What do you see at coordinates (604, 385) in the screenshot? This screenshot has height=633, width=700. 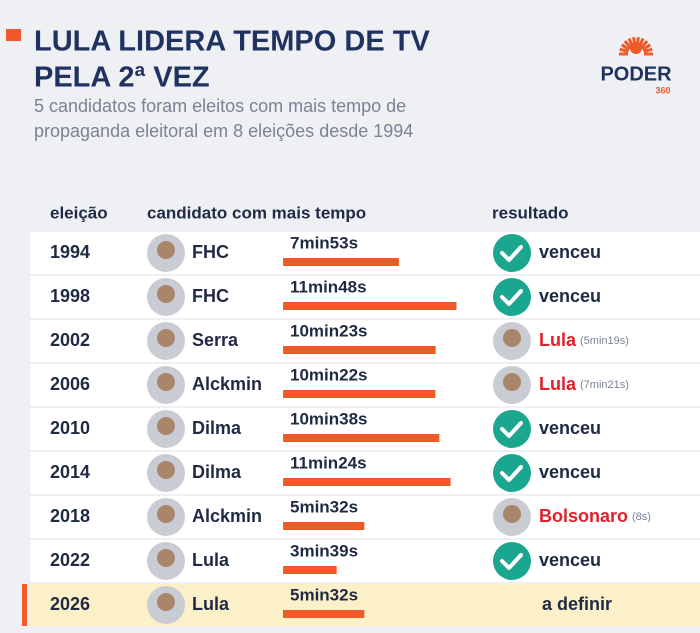 I see `winner-time: (7min21s)` at bounding box center [604, 385].